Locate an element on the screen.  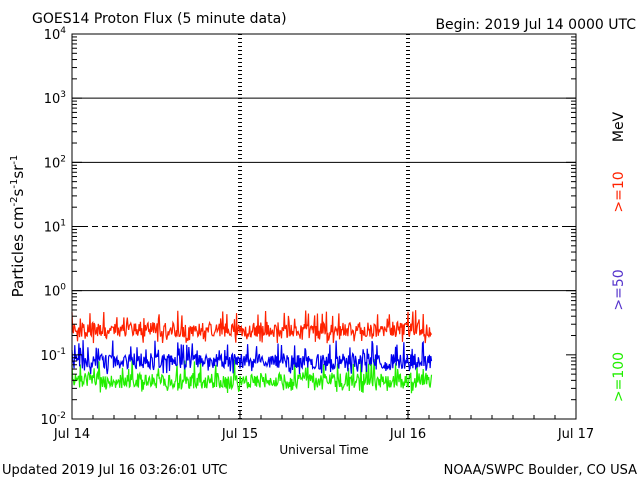
y-tick-label: 10¹ is located at coordinates (55, 227).